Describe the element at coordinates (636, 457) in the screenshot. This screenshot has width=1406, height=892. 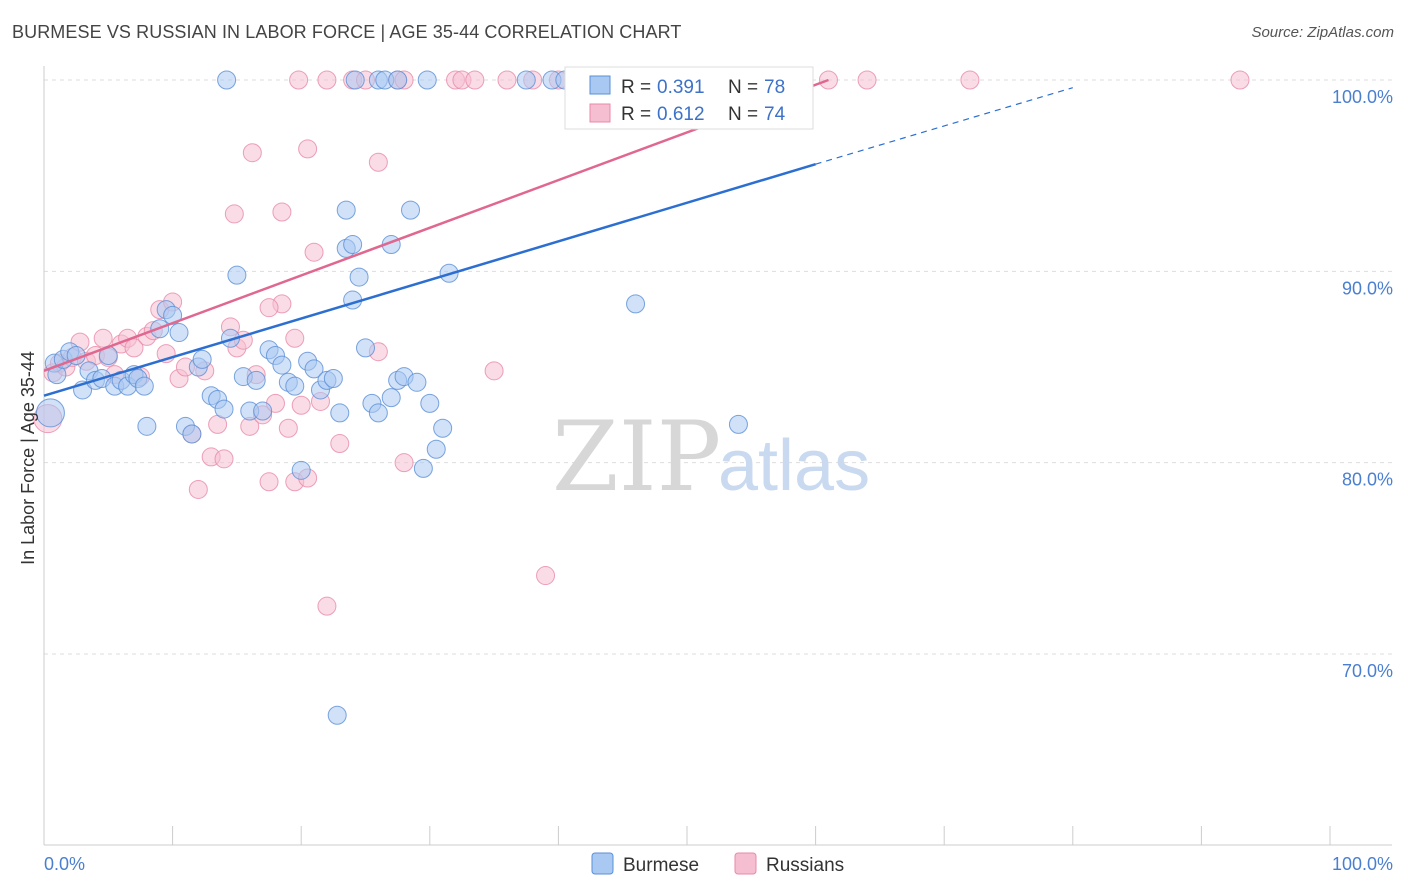
I see `watermark-zip: ZIP` at that location.